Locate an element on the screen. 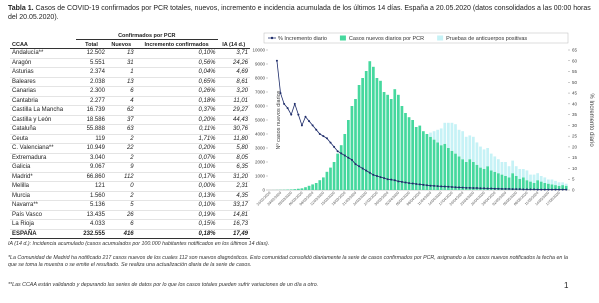 This screenshot has width=599, height=303. table-row: Cataluña 55.888 63 0,11% 30,76 is located at coordinates (130, 129).